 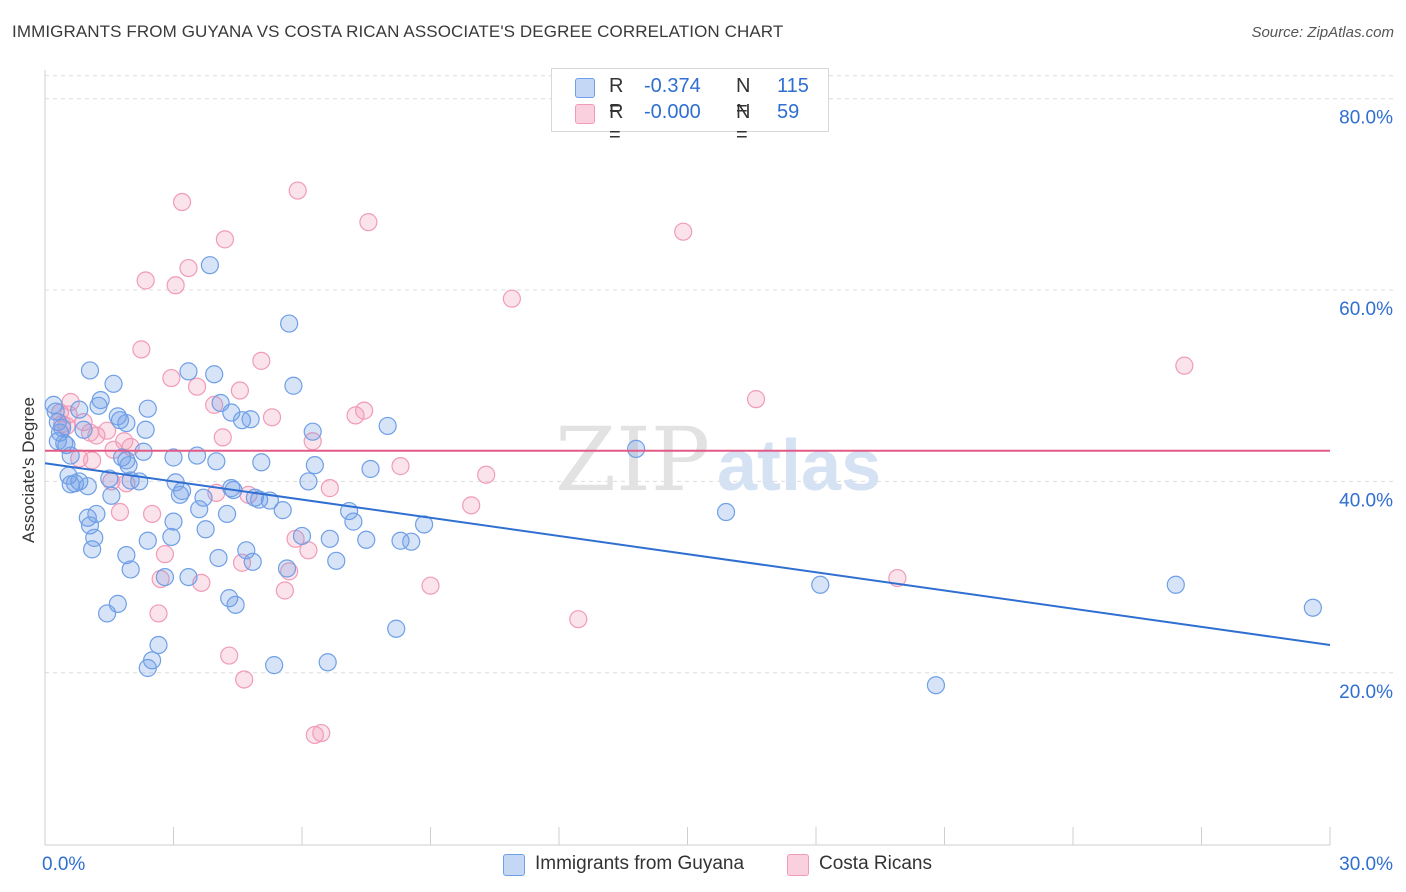 I want to click on bottom-legend-label-guyana: Immigrants from Guyana, so click(x=640, y=863).